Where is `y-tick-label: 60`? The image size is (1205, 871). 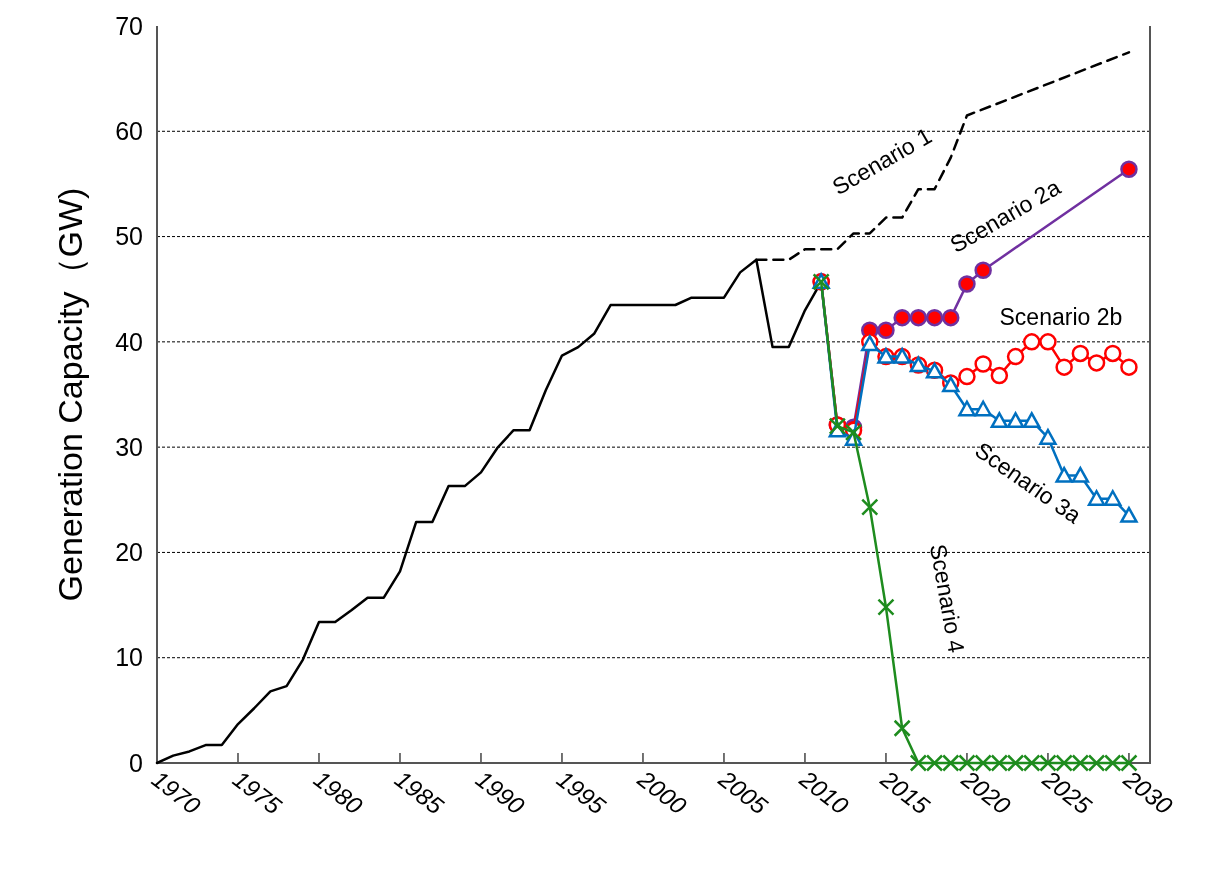
y-tick-label: 60 is located at coordinates (129, 131).